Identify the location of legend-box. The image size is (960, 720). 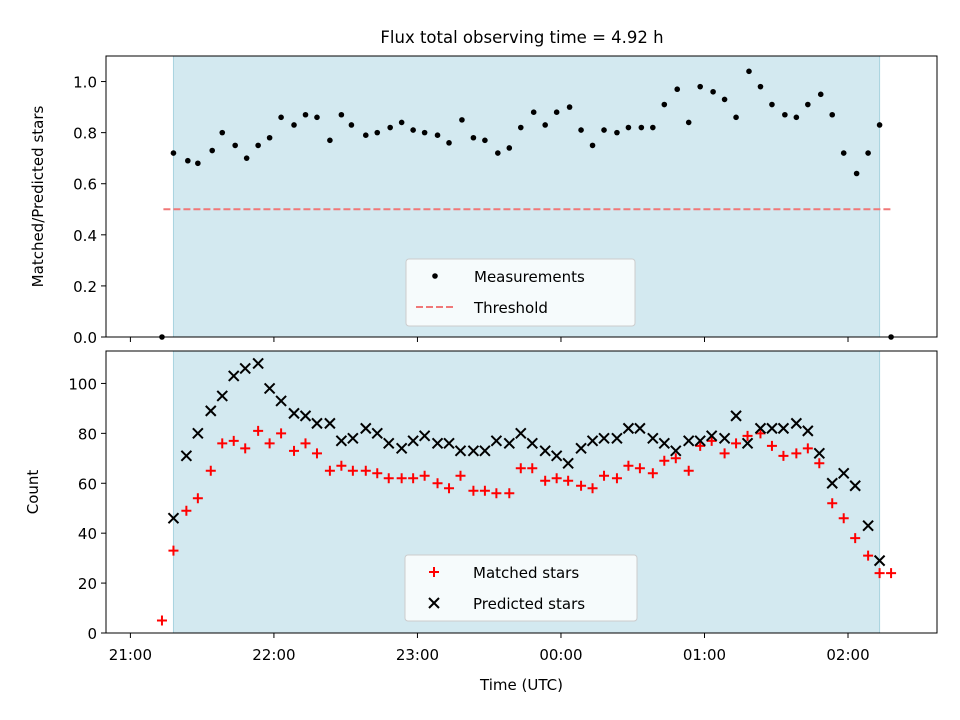
(520, 292).